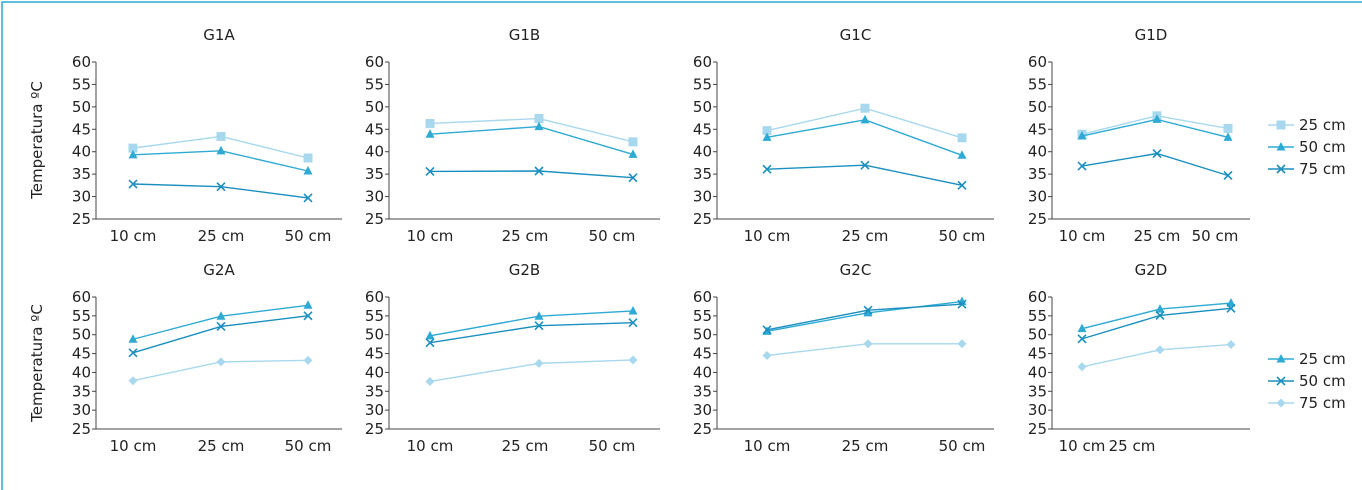  Describe the element at coordinates (1322, 169) in the screenshot. I see `legend-label: 75 cm` at that location.